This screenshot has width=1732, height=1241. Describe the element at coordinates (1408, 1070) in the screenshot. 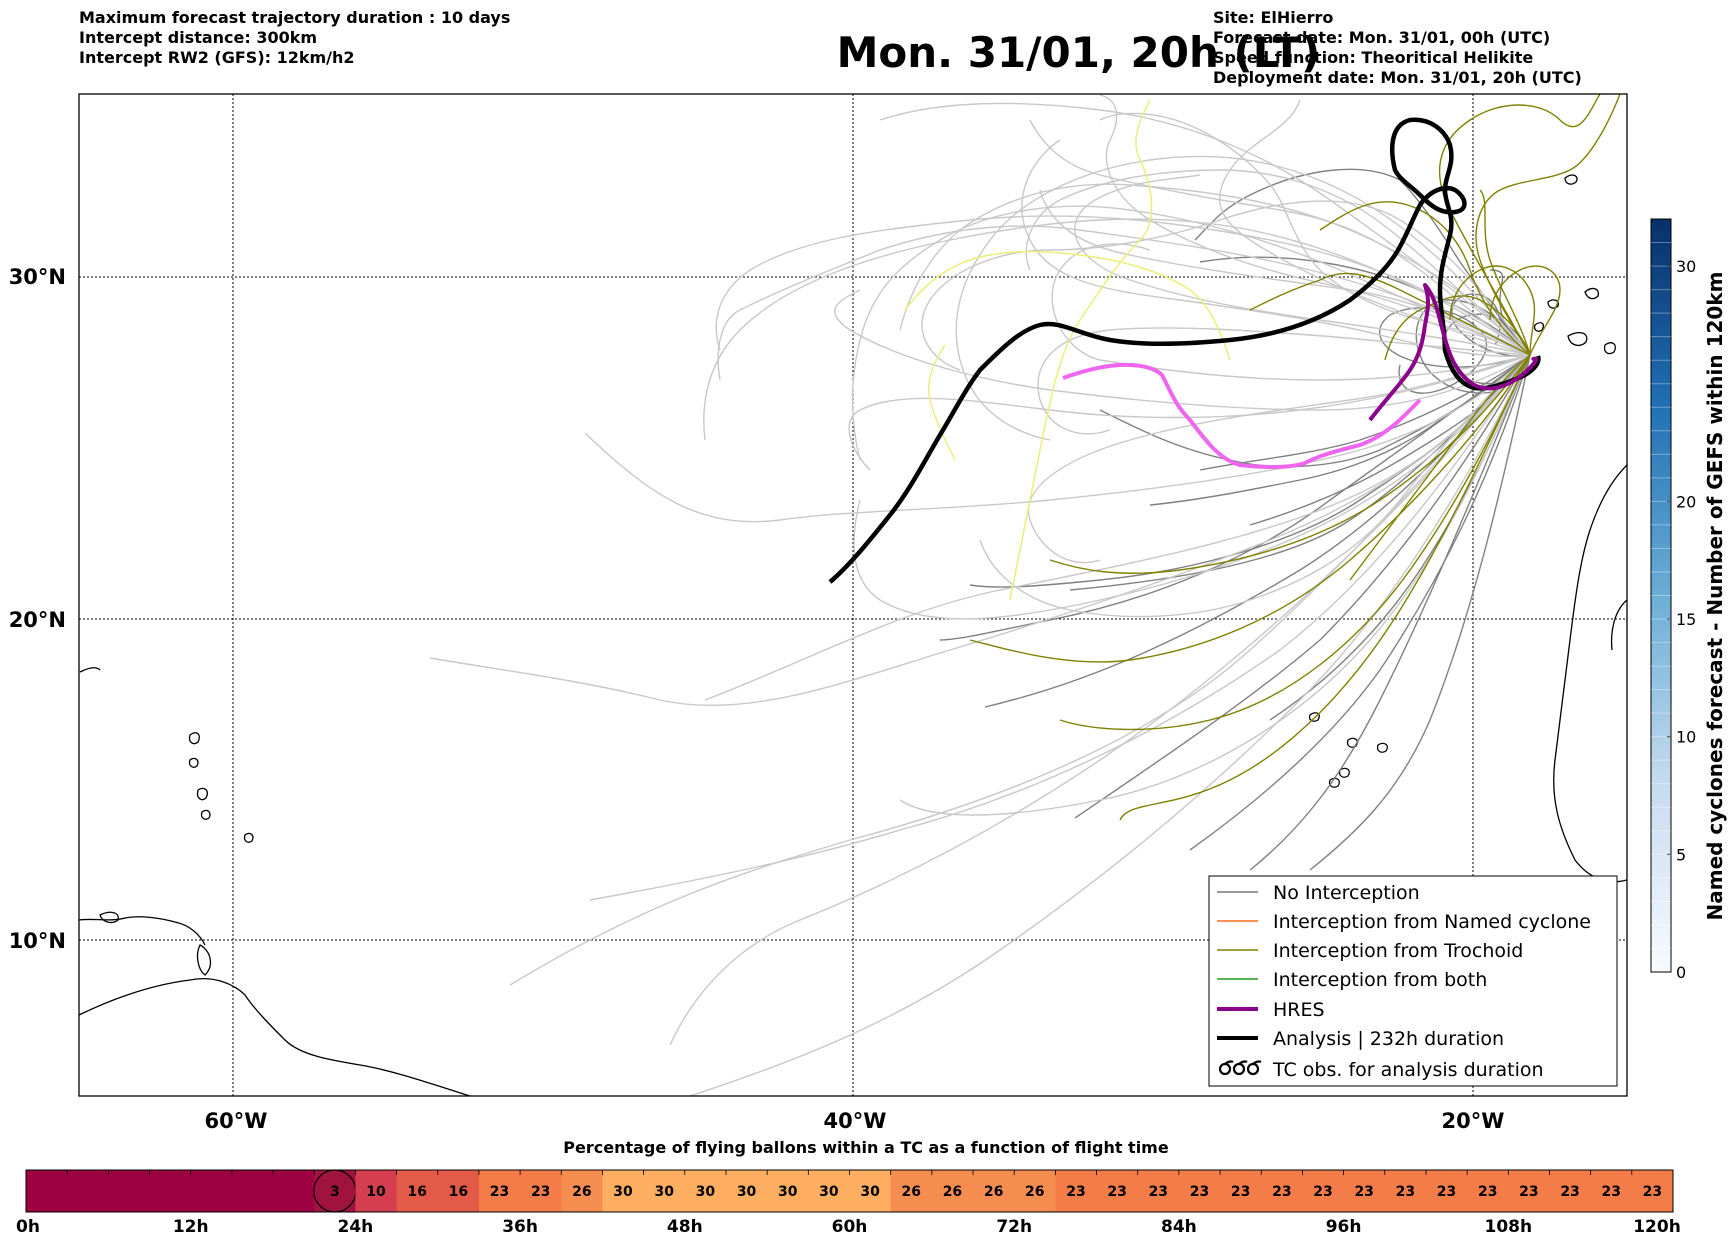

I see `legend-label: TC obs. for analysis duration` at that location.